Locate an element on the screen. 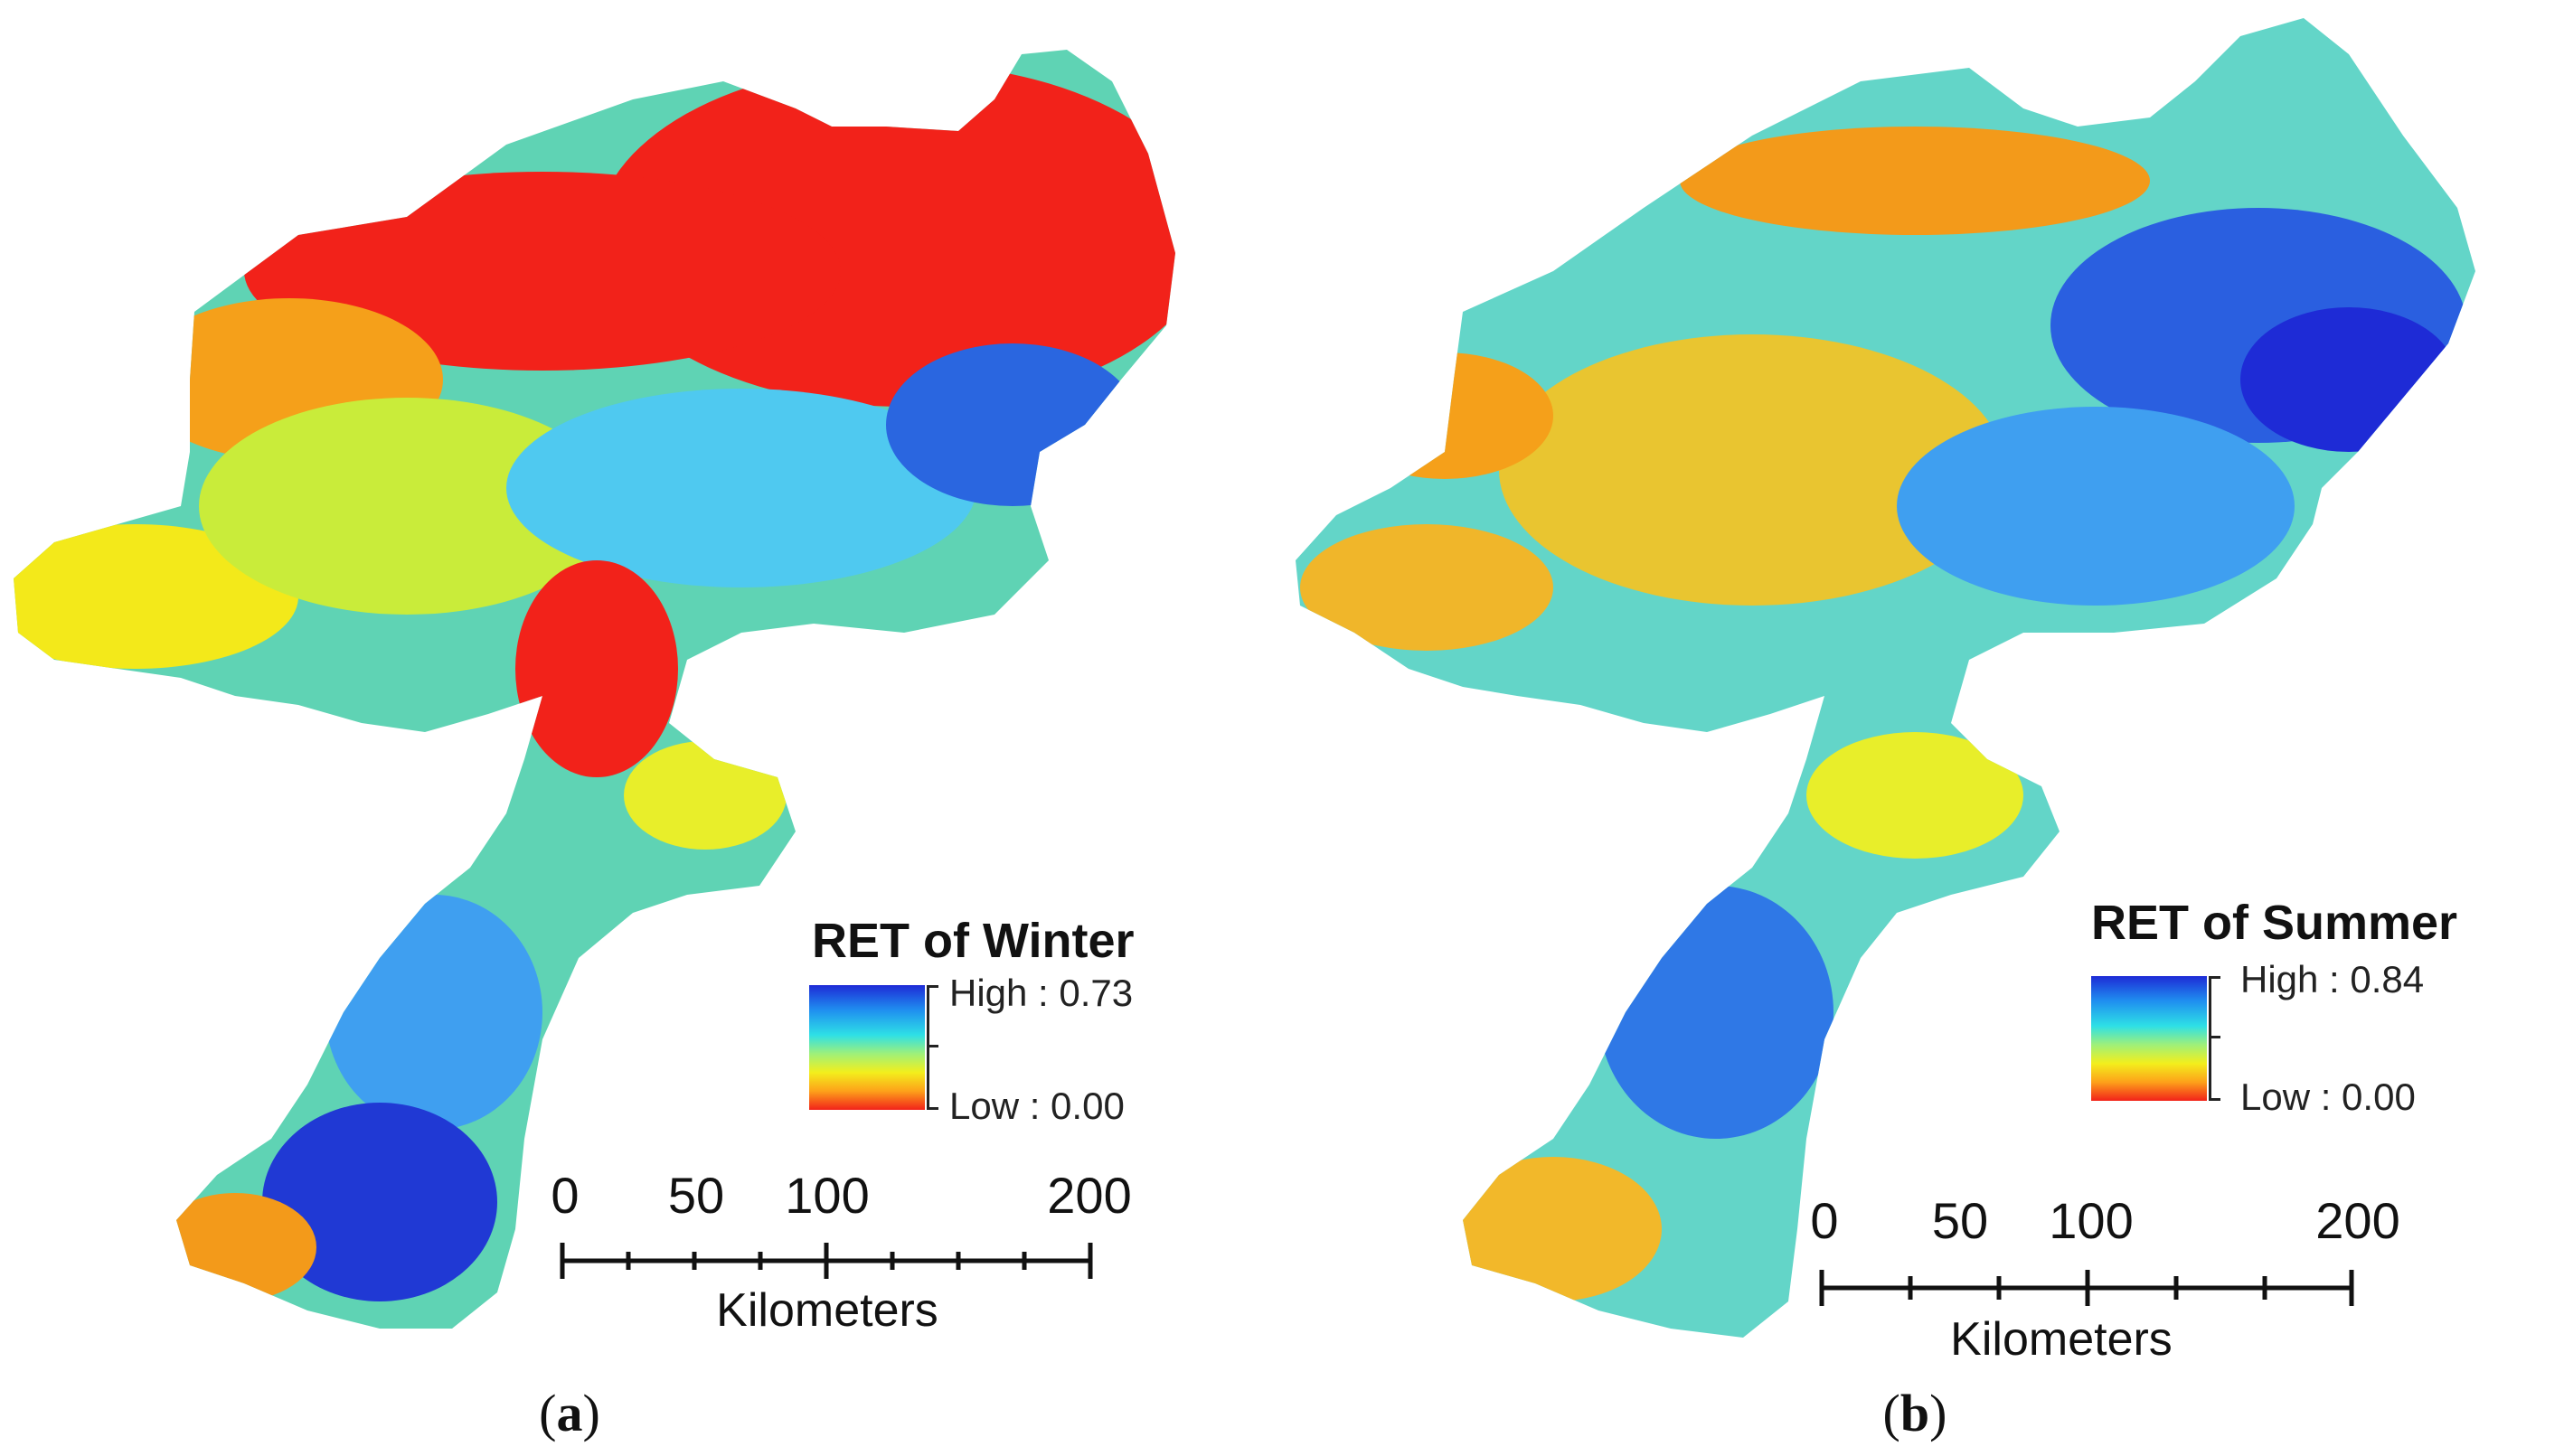  legend-title: RET of Summer is located at coordinates (2275, 923).